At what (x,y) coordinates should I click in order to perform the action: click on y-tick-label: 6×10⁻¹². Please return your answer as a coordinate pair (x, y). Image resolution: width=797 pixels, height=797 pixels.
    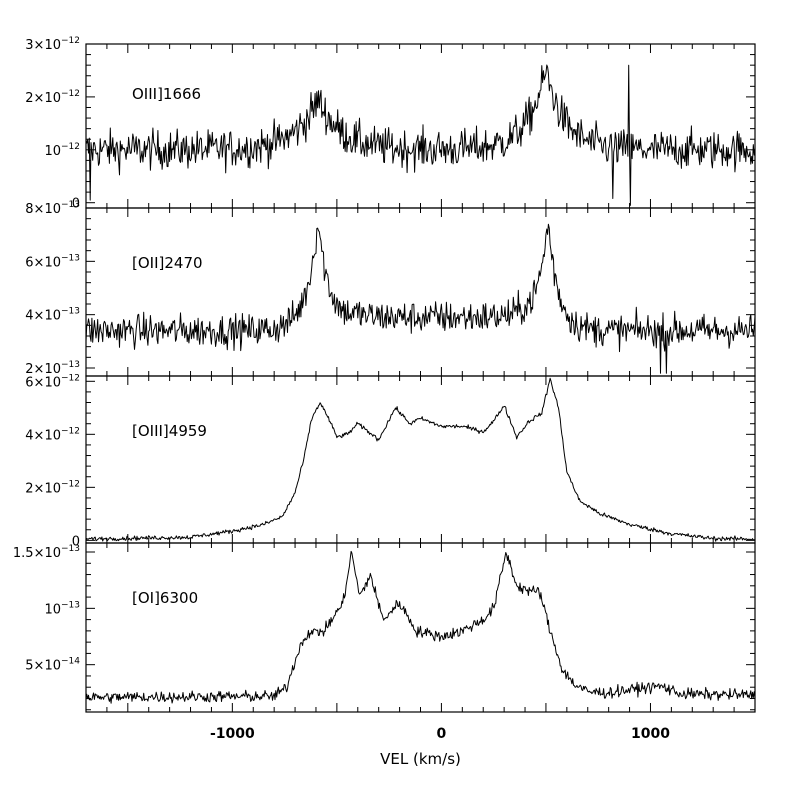
    Looking at the image, I should click on (52, 381).